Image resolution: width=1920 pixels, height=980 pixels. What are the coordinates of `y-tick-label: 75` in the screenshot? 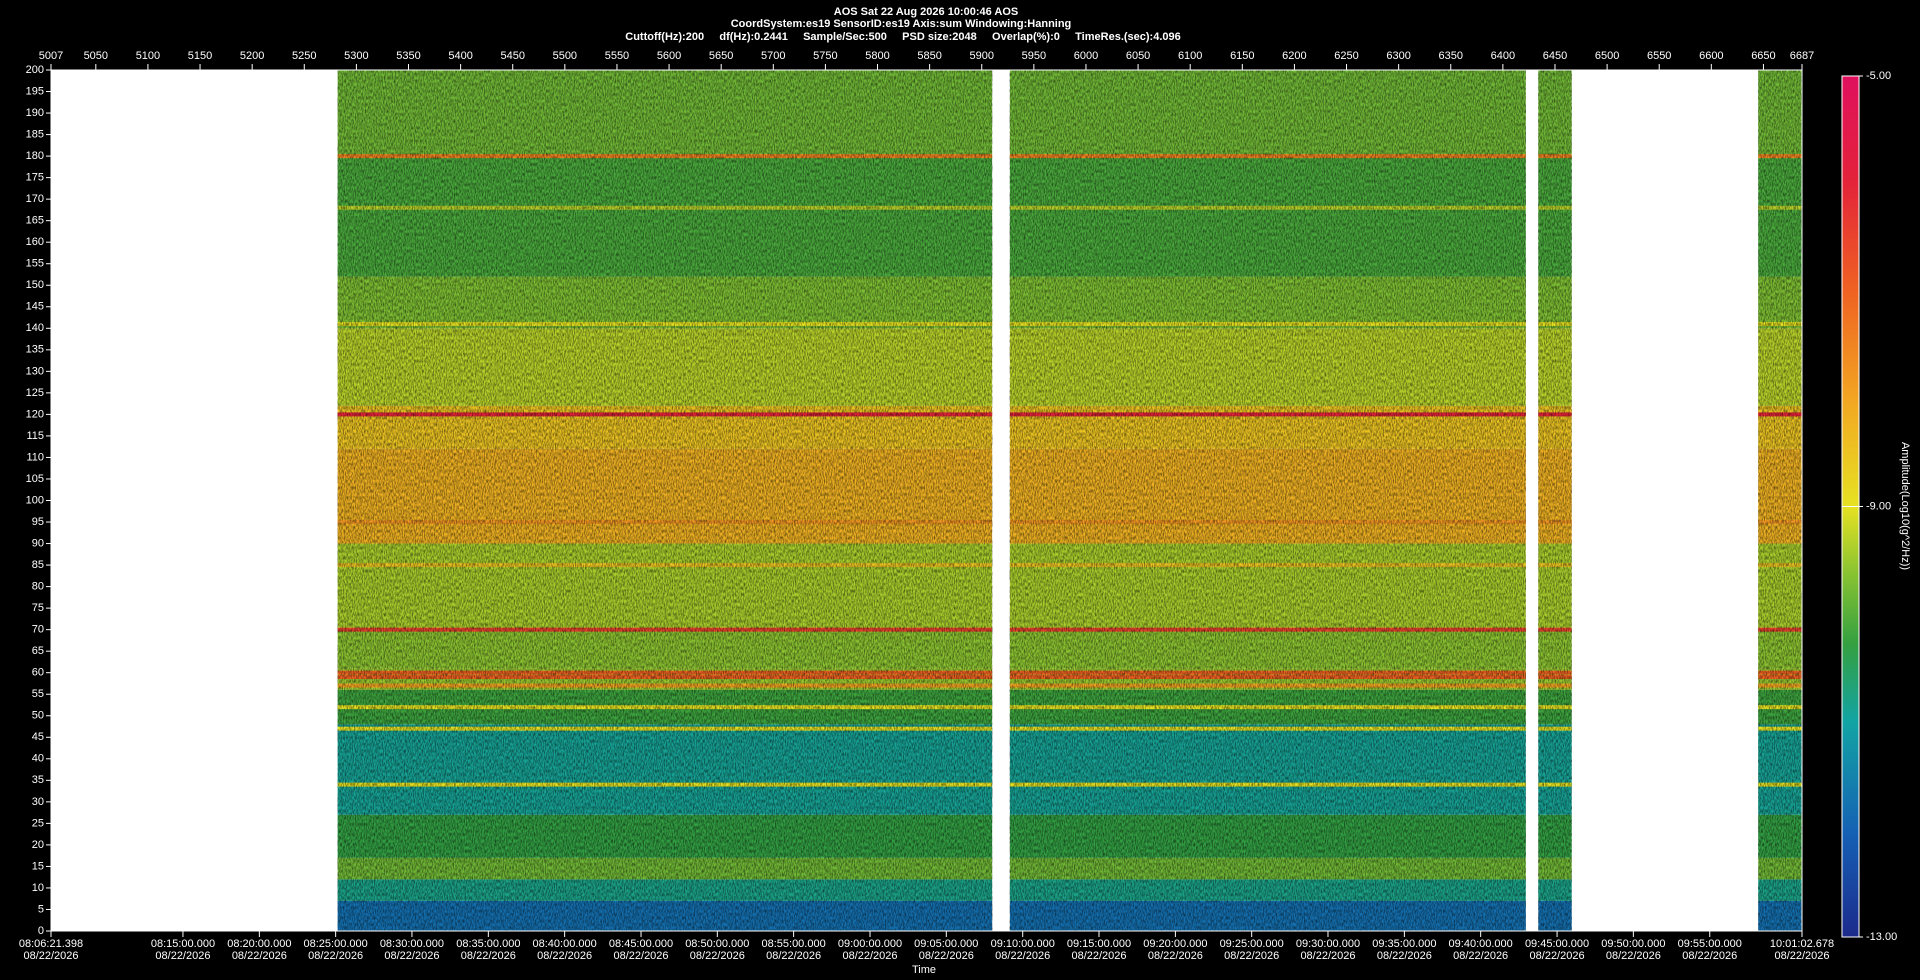 It's located at (38, 608).